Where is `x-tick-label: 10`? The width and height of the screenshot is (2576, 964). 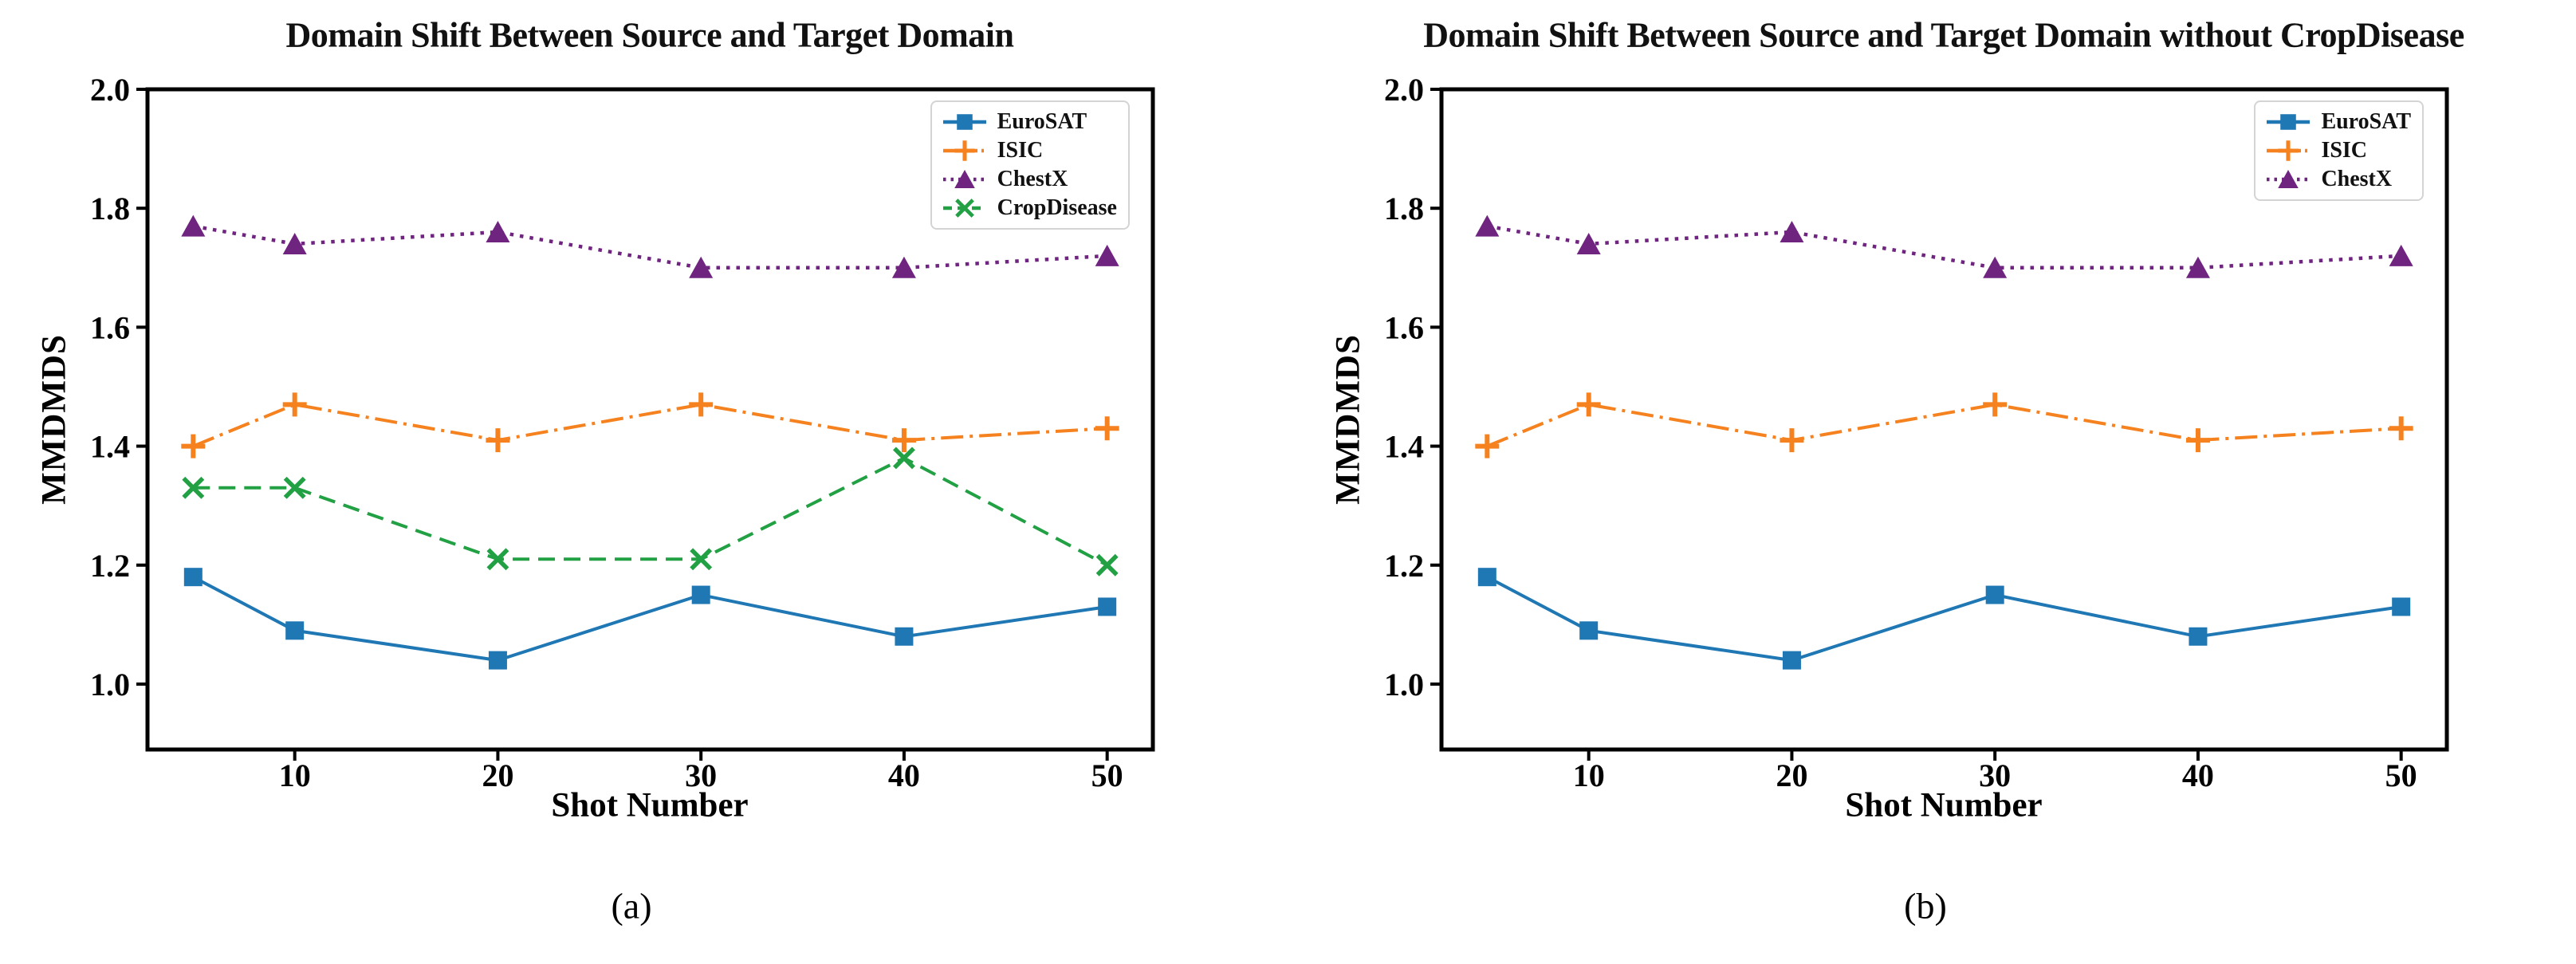
x-tick-label: 10 is located at coordinates (295, 775).